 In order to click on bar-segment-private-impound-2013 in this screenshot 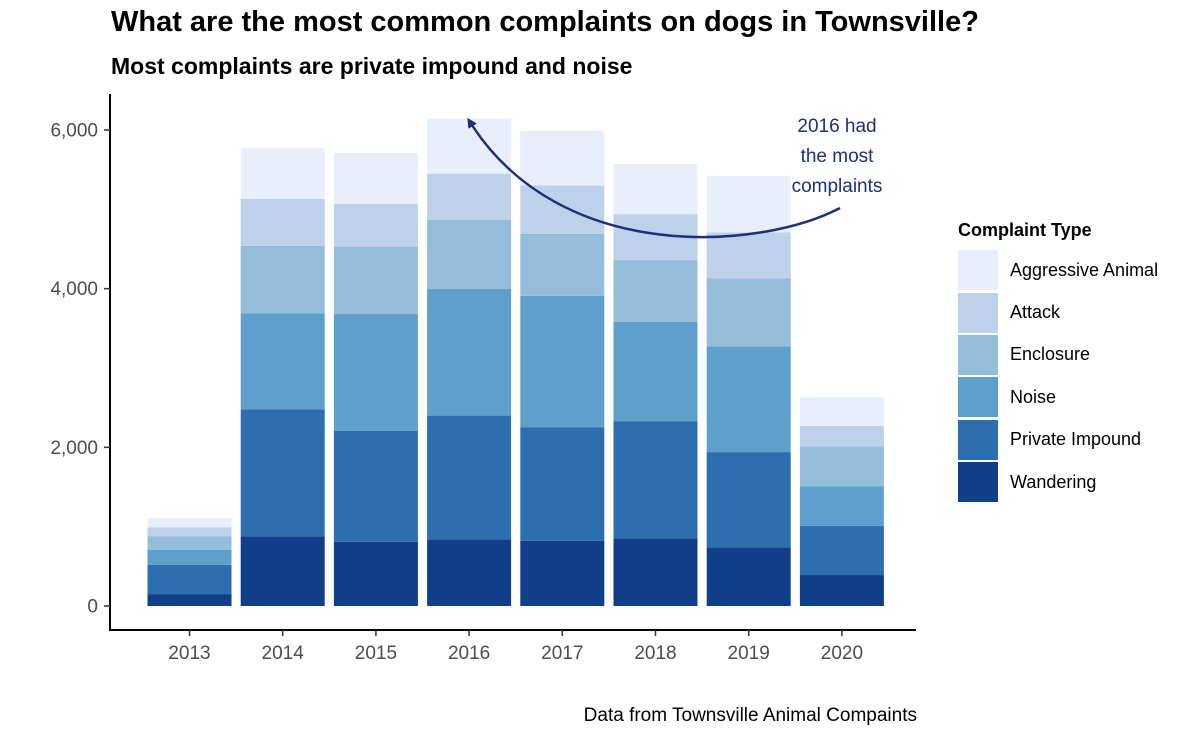, I will do `click(189, 579)`.